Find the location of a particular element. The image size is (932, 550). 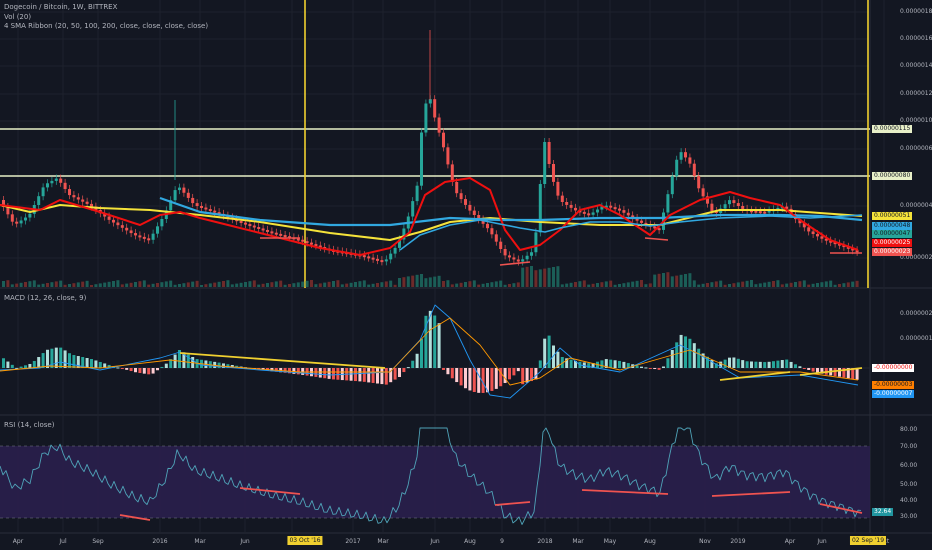

x-tick: Aug is located at coordinates (470, 541).